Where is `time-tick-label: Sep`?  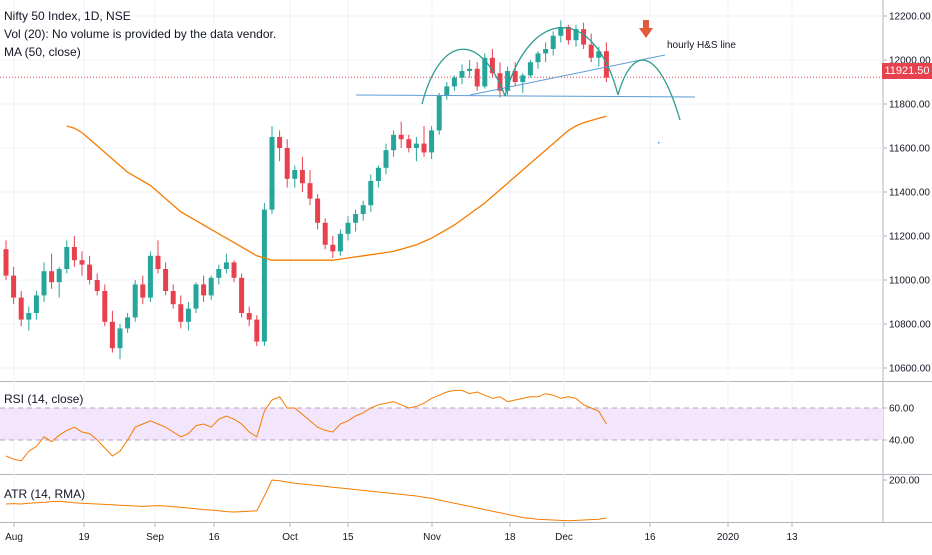
time-tick-label: Sep is located at coordinates (155, 537).